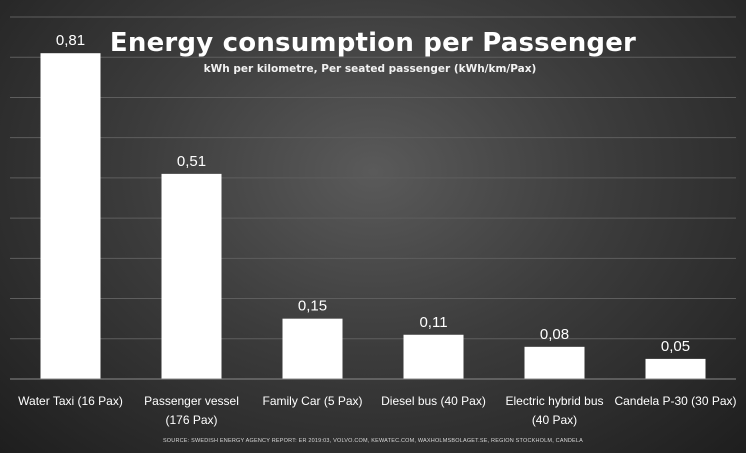 The height and width of the screenshot is (453, 746). I want to click on category-label: Electric hybrid bus, so click(554, 401).